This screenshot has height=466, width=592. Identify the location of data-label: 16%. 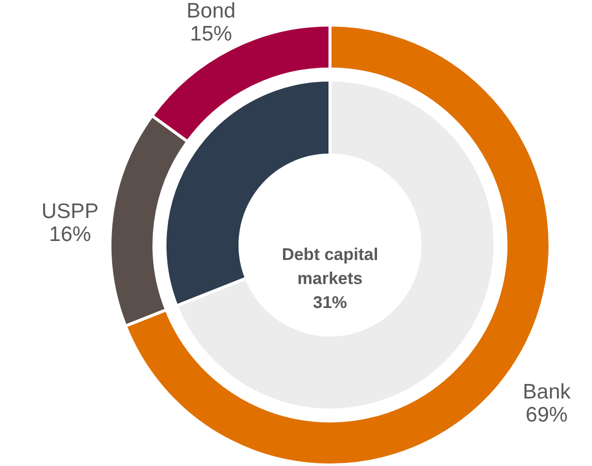
(70, 234).